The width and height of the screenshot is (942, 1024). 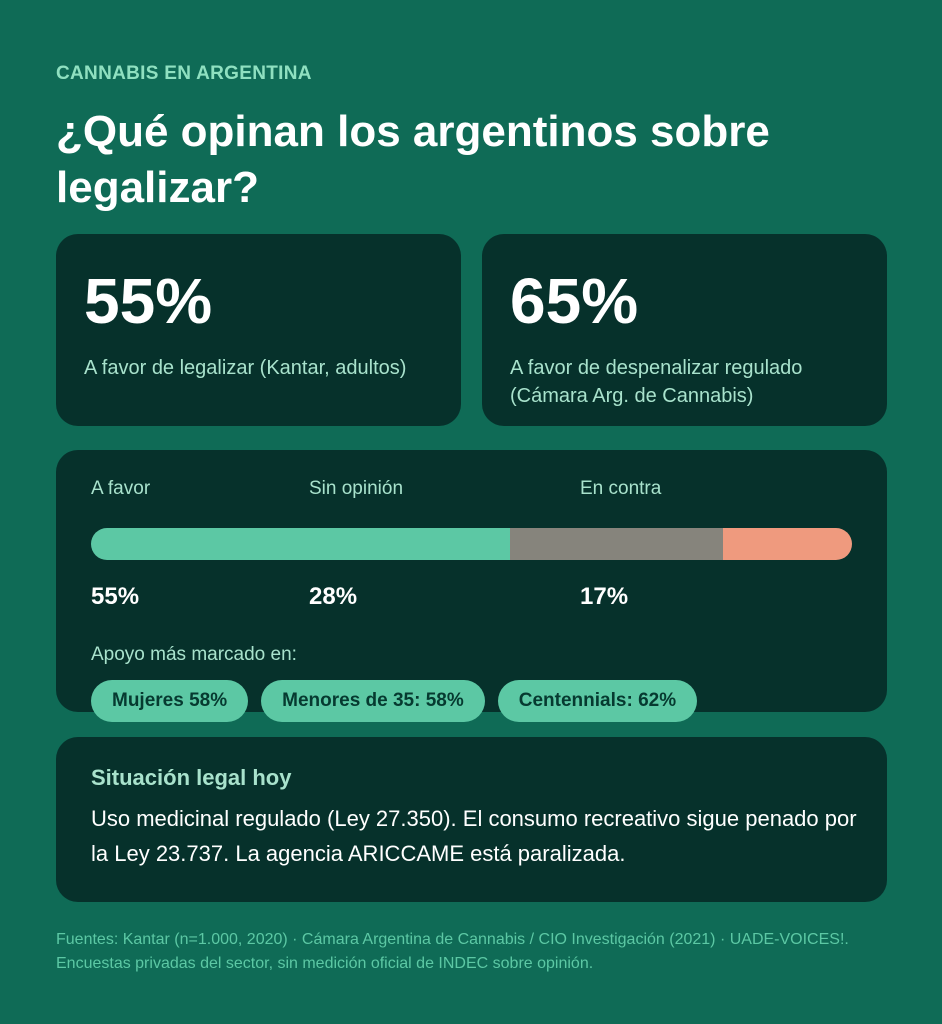 What do you see at coordinates (621, 488) in the screenshot?
I see `segment-label-en-contra: En contra` at bounding box center [621, 488].